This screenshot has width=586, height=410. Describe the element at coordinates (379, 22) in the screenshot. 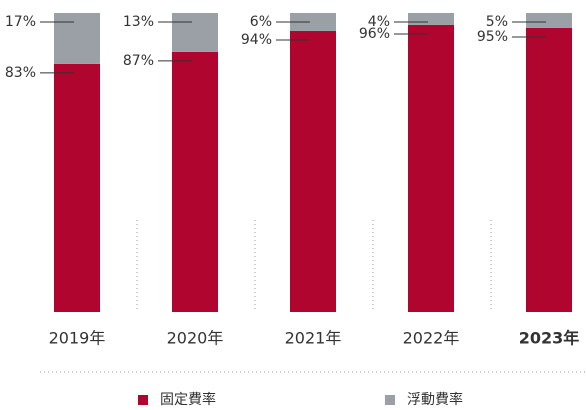

I see `value-label: 4%` at that location.